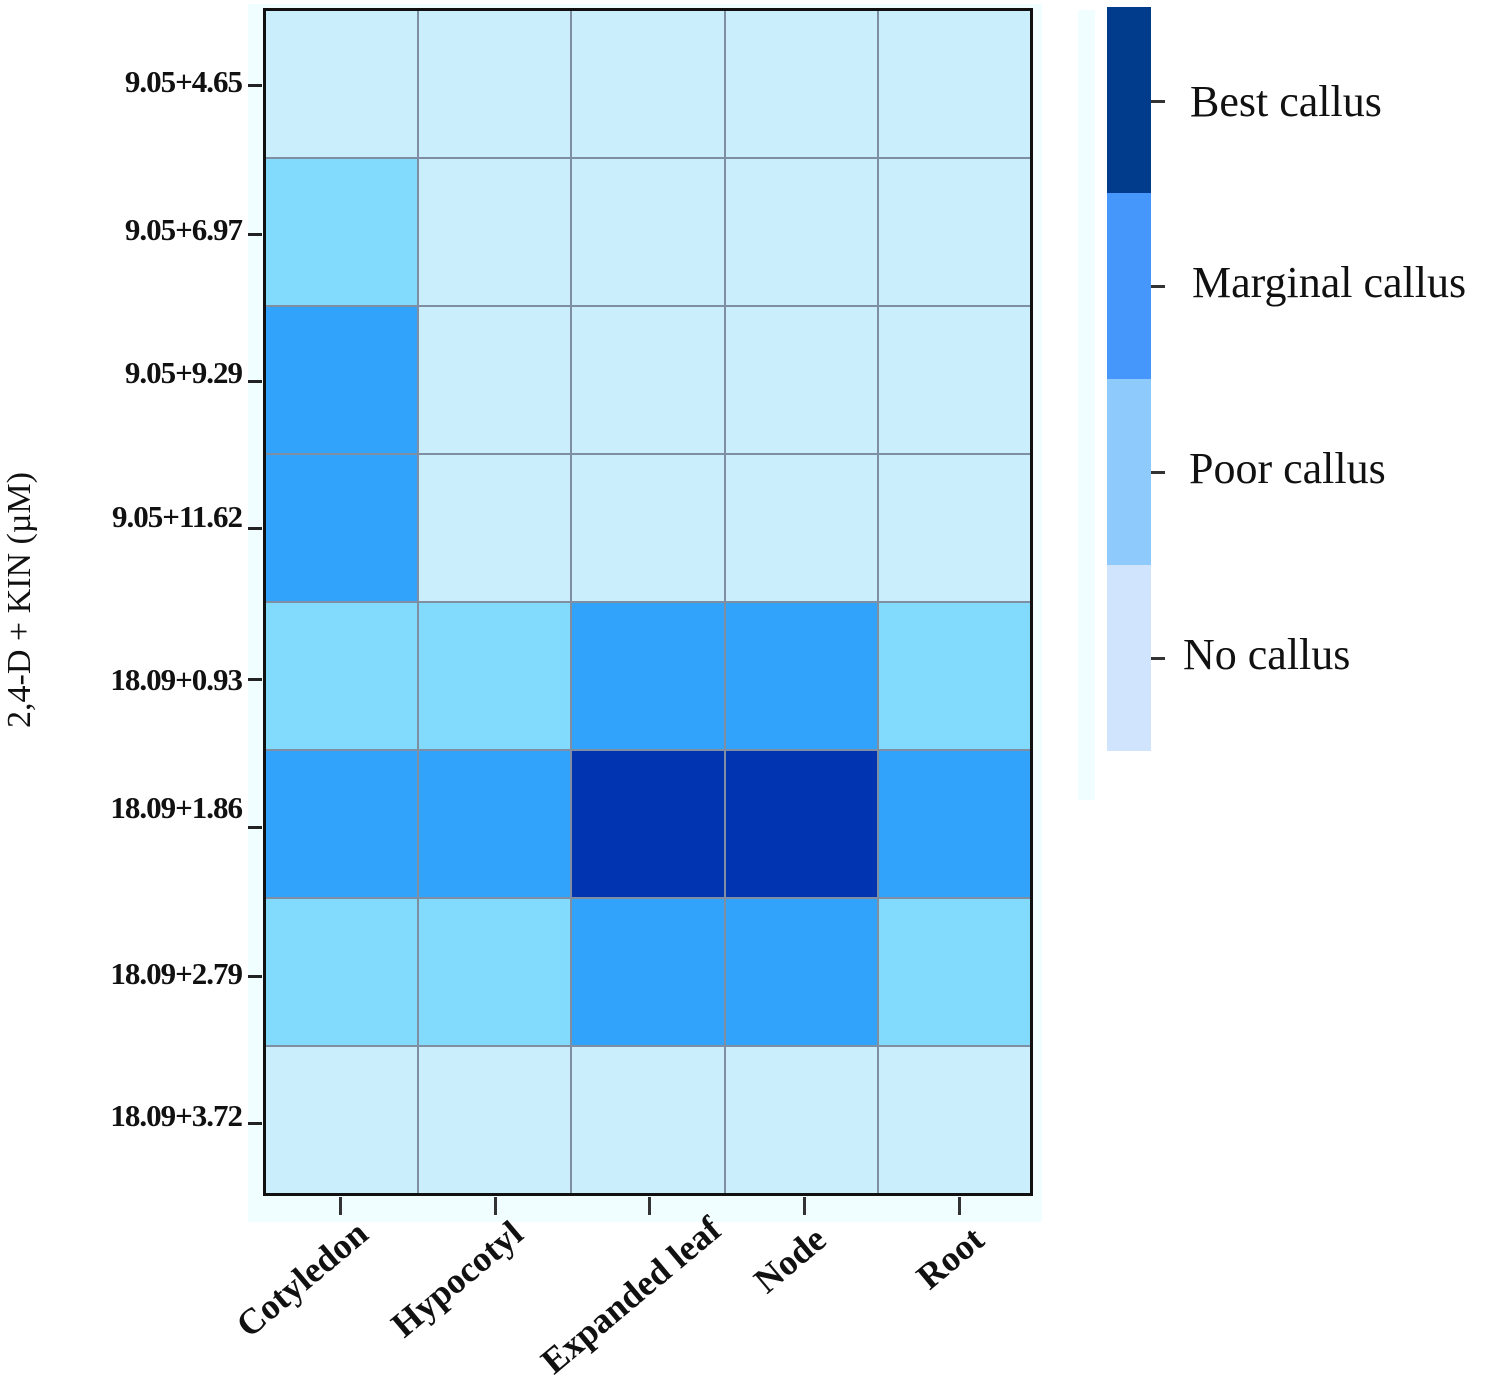 The height and width of the screenshot is (1382, 1499). I want to click on x-tick-label: Root, so click(950, 1257).